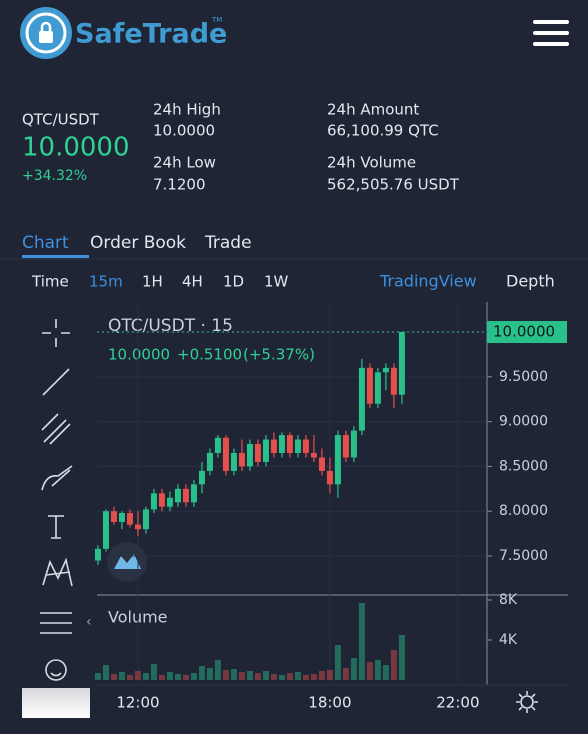 The height and width of the screenshot is (734, 588). What do you see at coordinates (138, 243) in the screenshot?
I see `tab: Order Book` at bounding box center [138, 243].